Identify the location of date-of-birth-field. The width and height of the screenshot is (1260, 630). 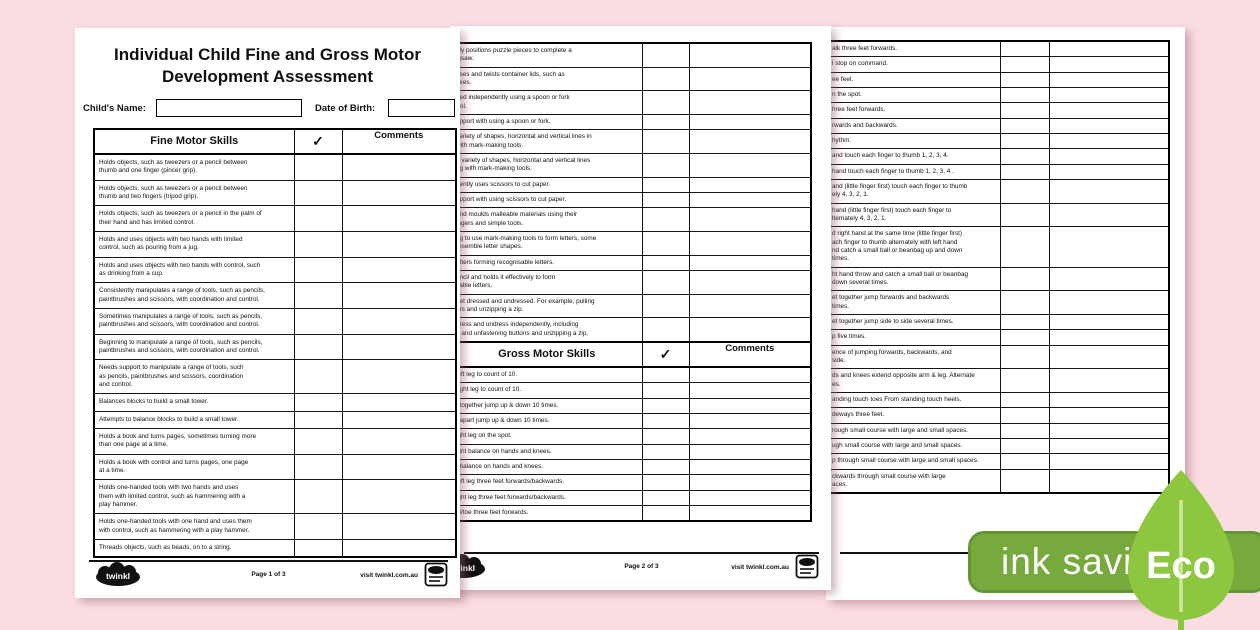
(421, 108).